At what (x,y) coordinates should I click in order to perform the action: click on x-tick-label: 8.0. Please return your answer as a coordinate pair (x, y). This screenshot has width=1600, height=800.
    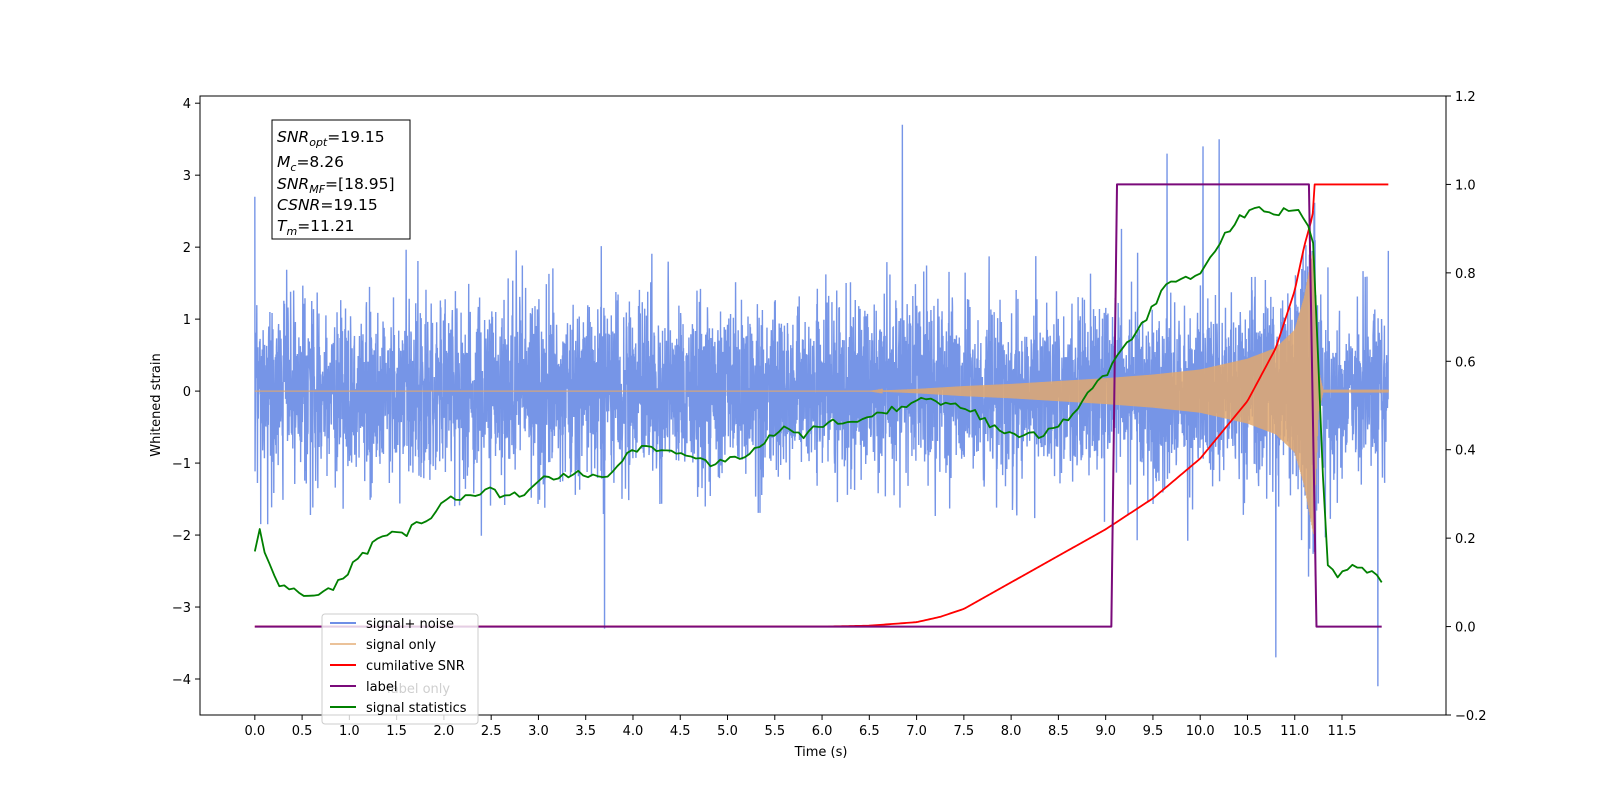
    Looking at the image, I should click on (1011, 731).